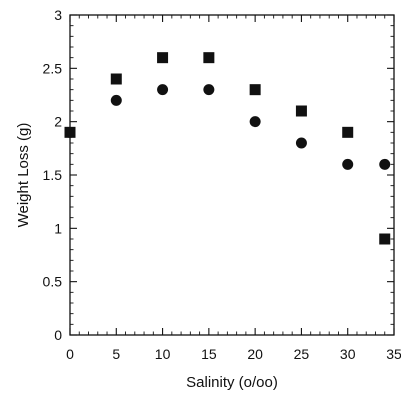 This screenshot has height=395, width=401. I want to click on x-tick-label: 15, so click(209, 354).